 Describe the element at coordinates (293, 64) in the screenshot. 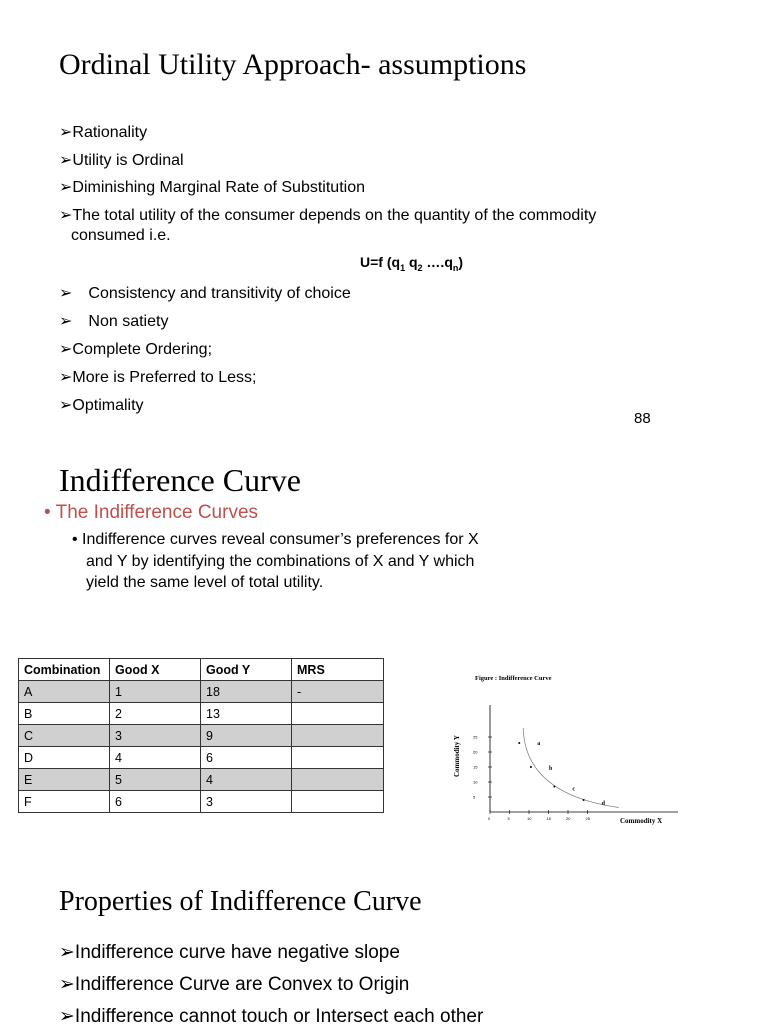

I see `slide-title-ordinal-utility: Ordinal Utility Approach- assumptions` at that location.